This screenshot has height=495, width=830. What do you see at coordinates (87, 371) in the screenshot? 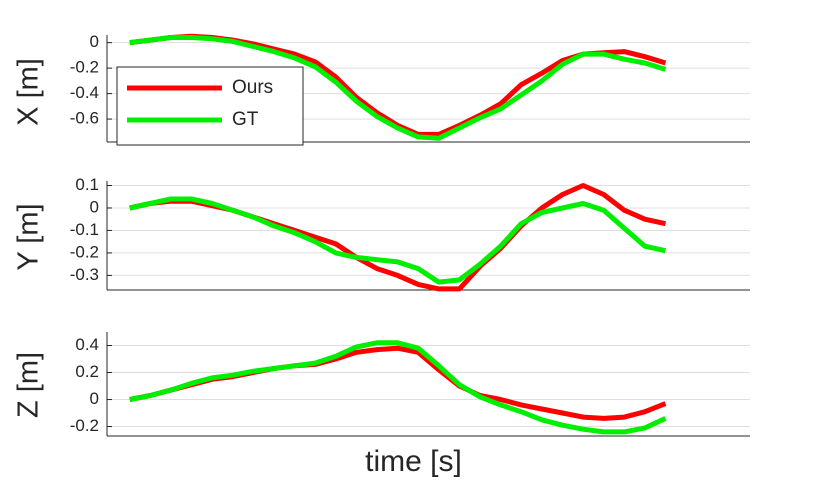
I see `y-tick-label: 0.2` at bounding box center [87, 371].